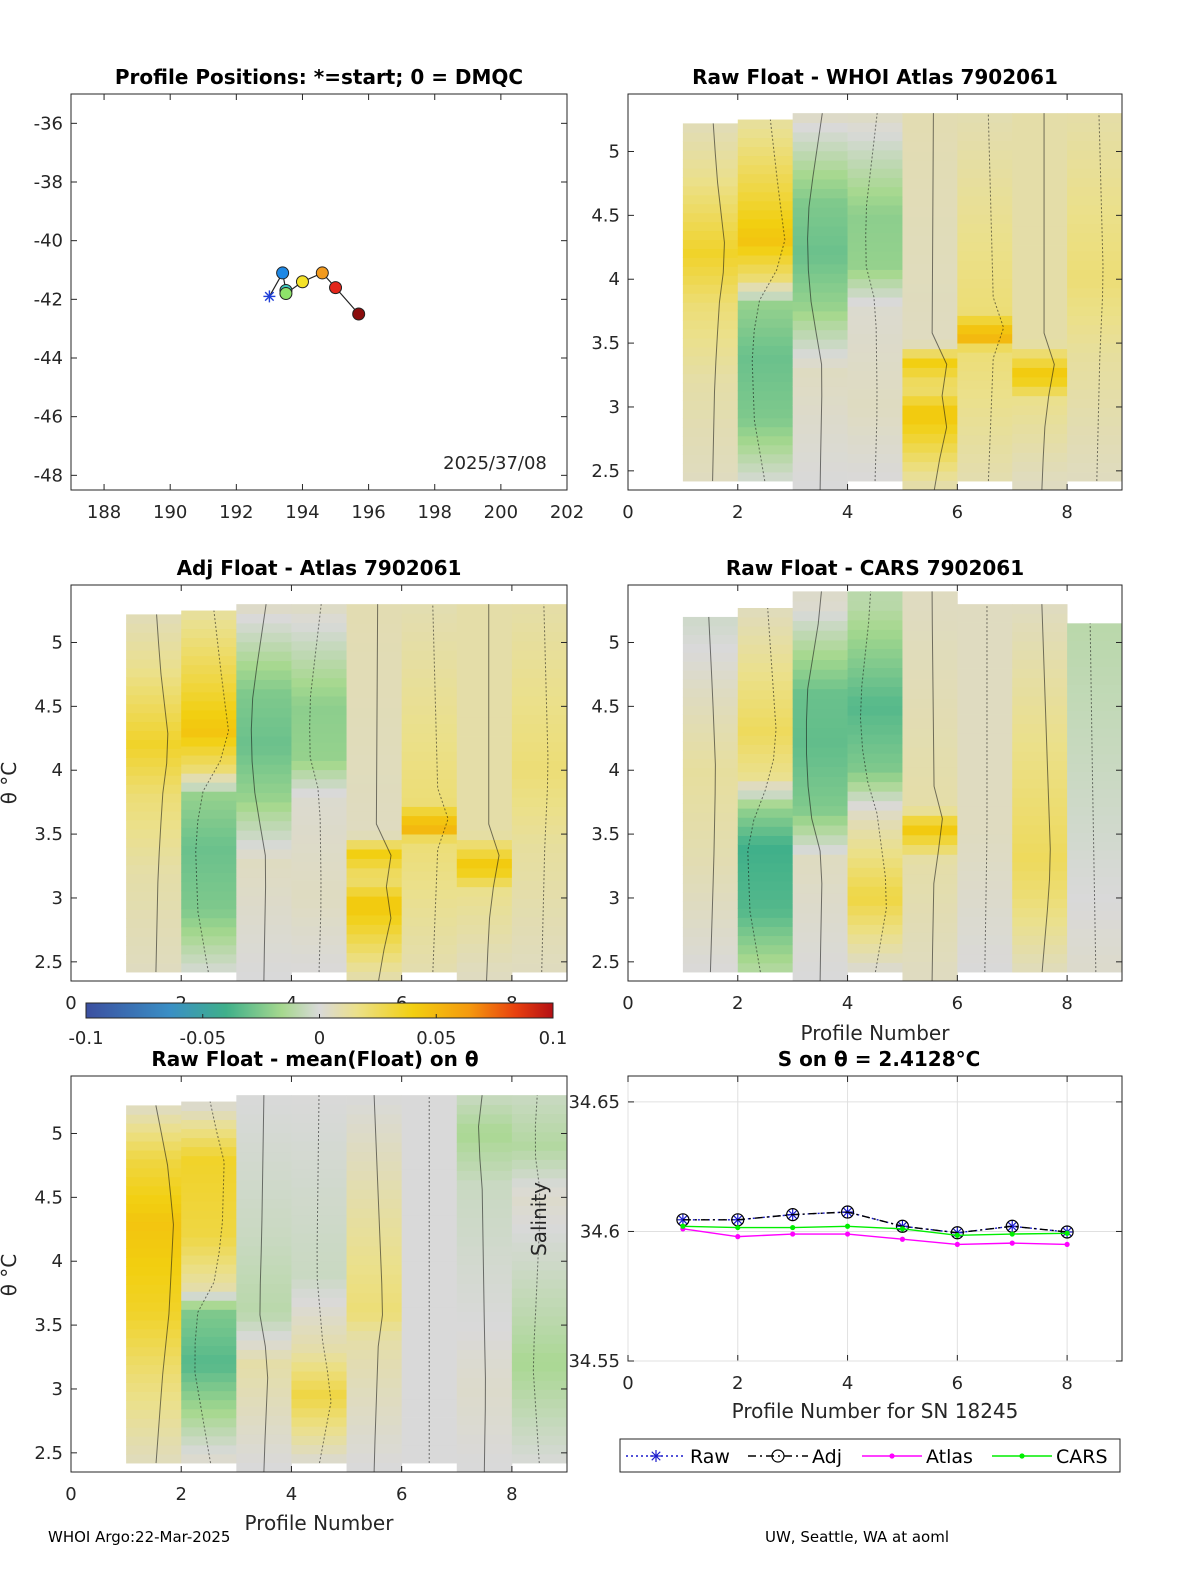  I want to click on positions-axes, so click(319, 292).